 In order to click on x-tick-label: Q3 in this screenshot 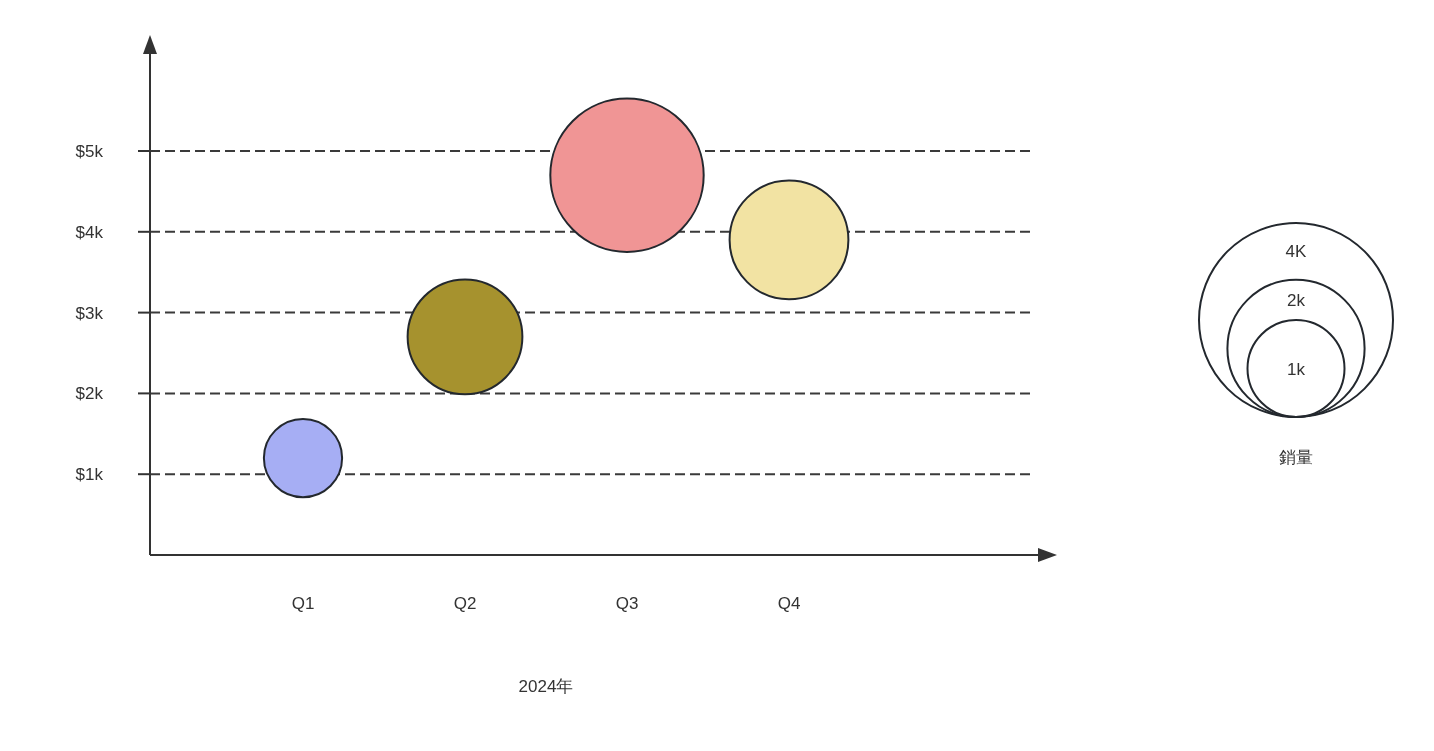, I will do `click(627, 604)`.